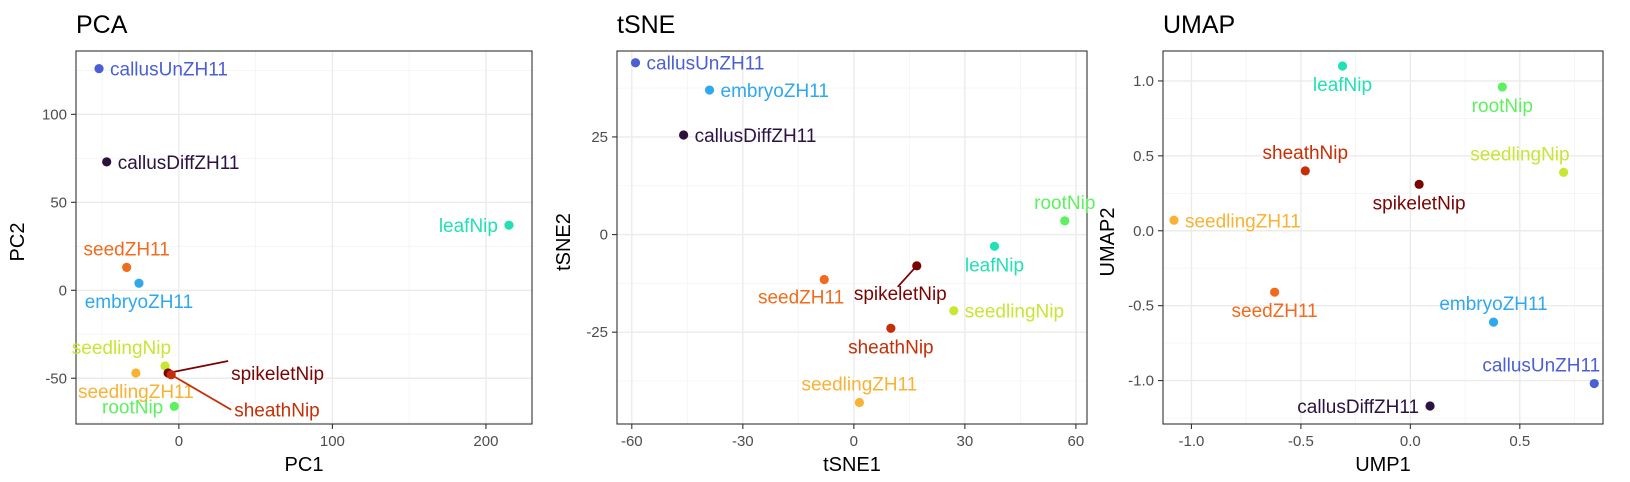  I want to click on x-axis-title-tsne: tSNE1, so click(852, 465).